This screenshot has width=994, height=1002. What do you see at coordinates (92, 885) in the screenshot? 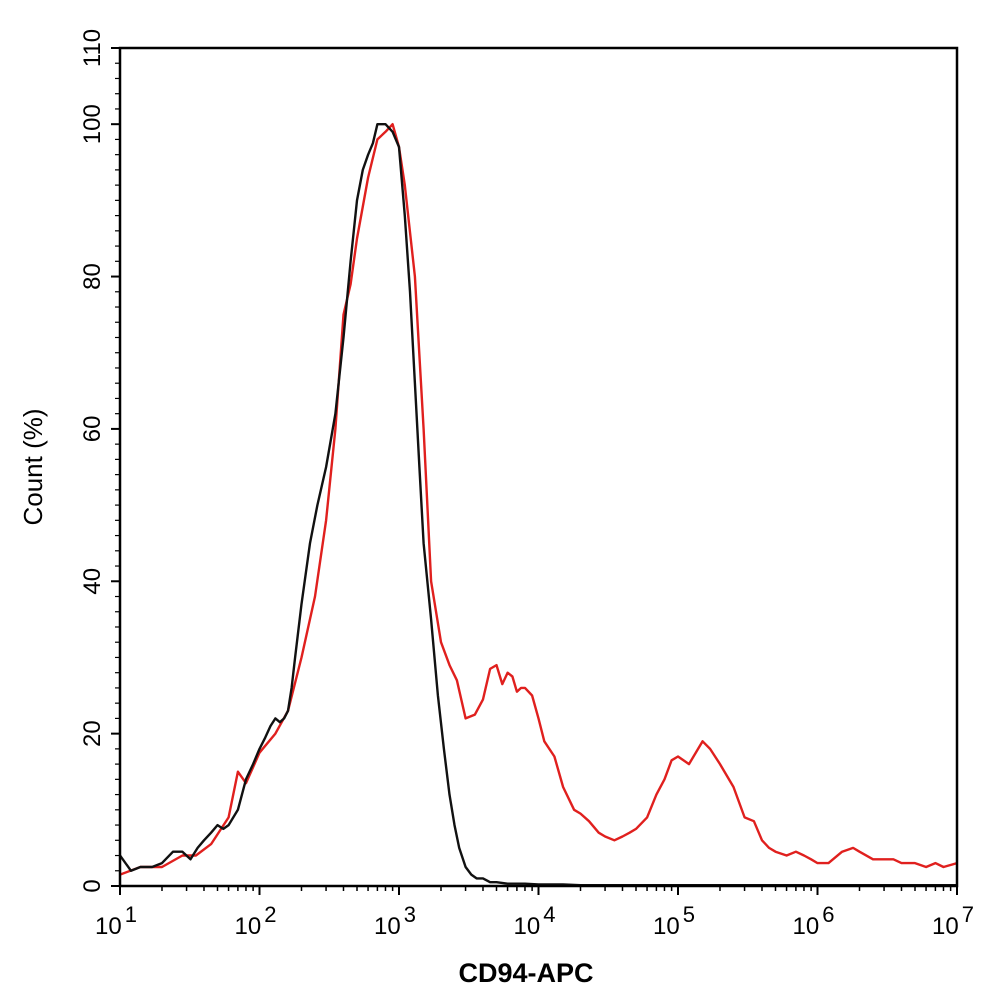
I see `y-tick-label: 0` at bounding box center [92, 885].